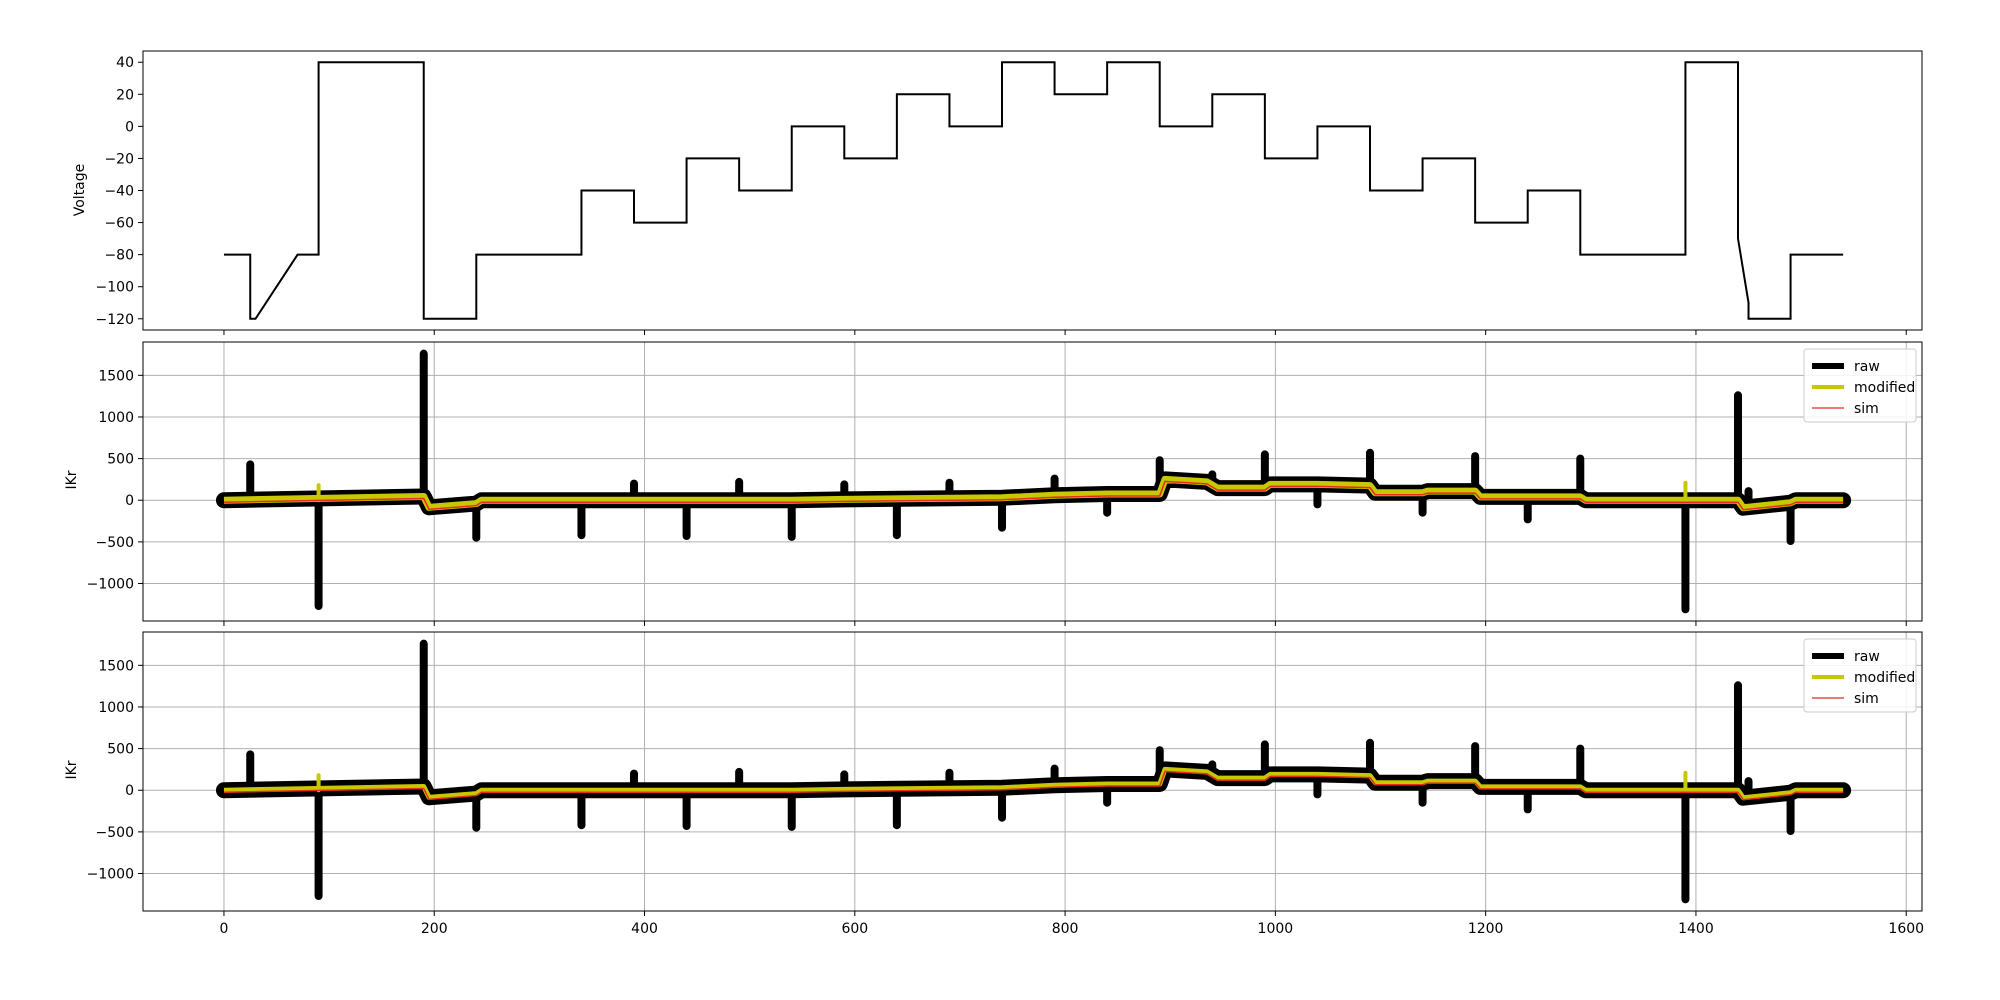 The width and height of the screenshot is (2000, 1000). Describe the element at coordinates (644, 929) in the screenshot. I see `x-tick-label: 400` at that location.